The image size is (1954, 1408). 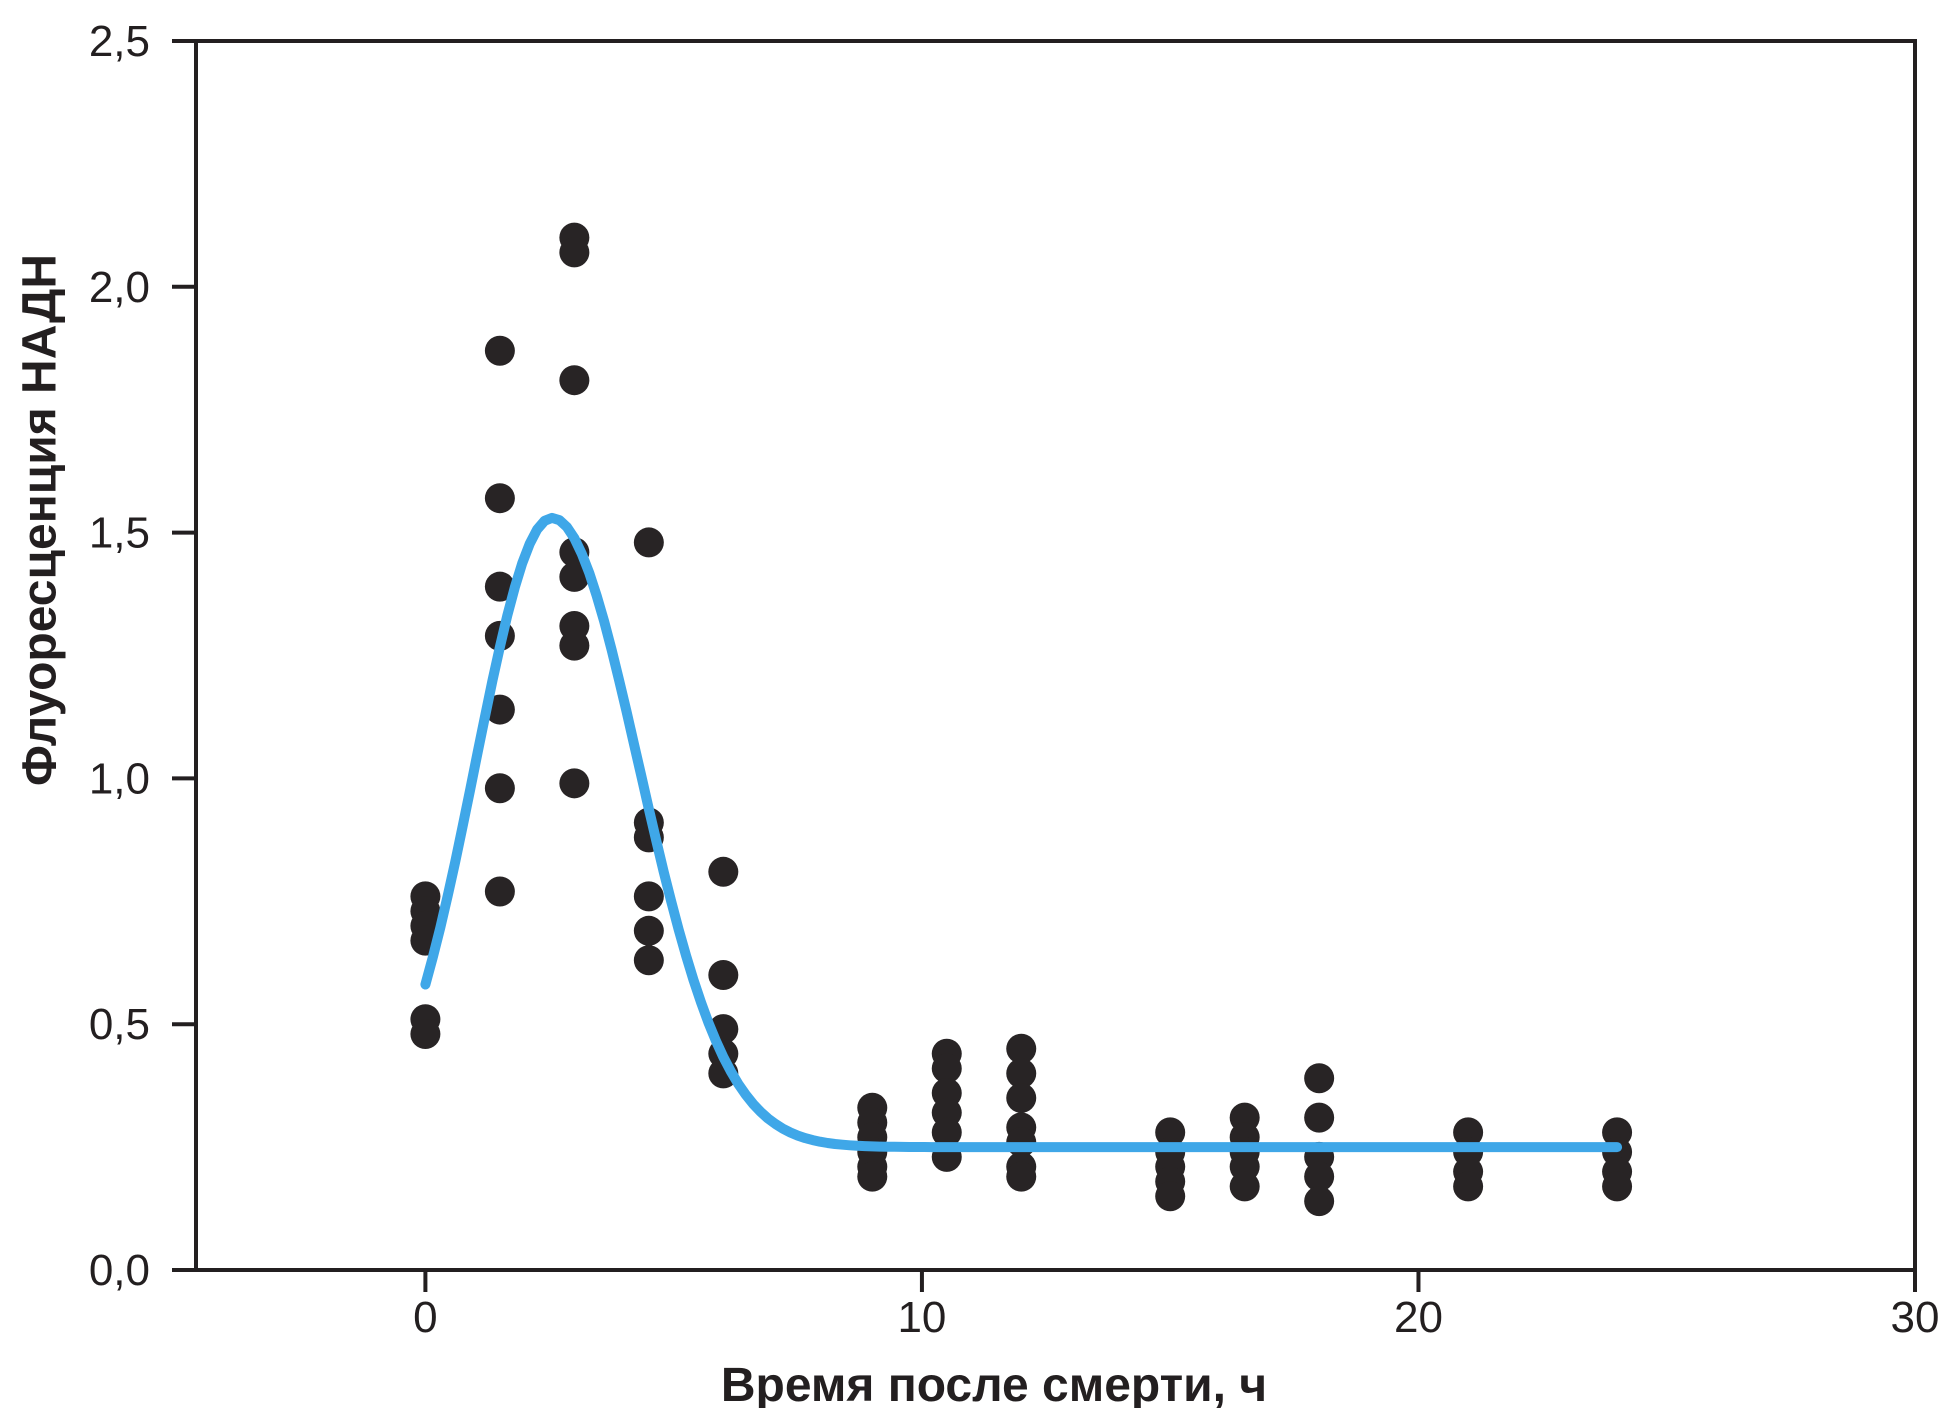 What do you see at coordinates (119, 41) in the screenshot?
I see `y-tick-label: 2,5` at bounding box center [119, 41].